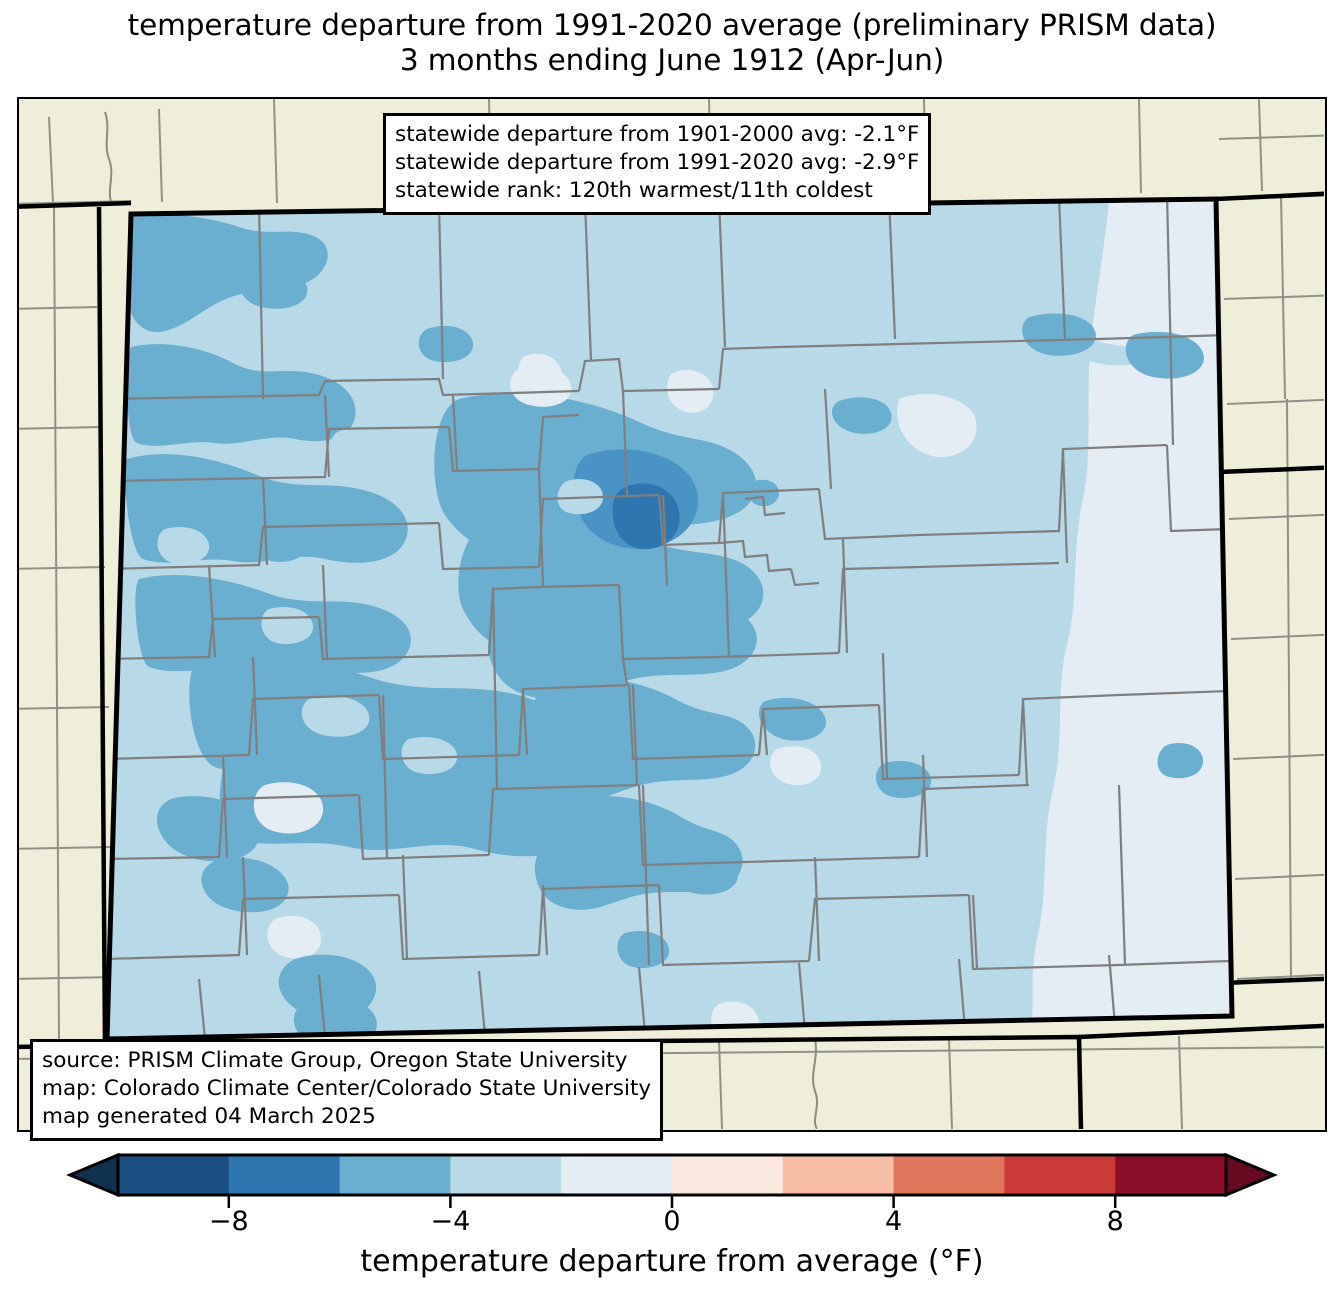 The height and width of the screenshot is (1299, 1344). Describe the element at coordinates (209, 1116) in the screenshot. I see `source-line-3: map generated 04 March 2025` at that location.